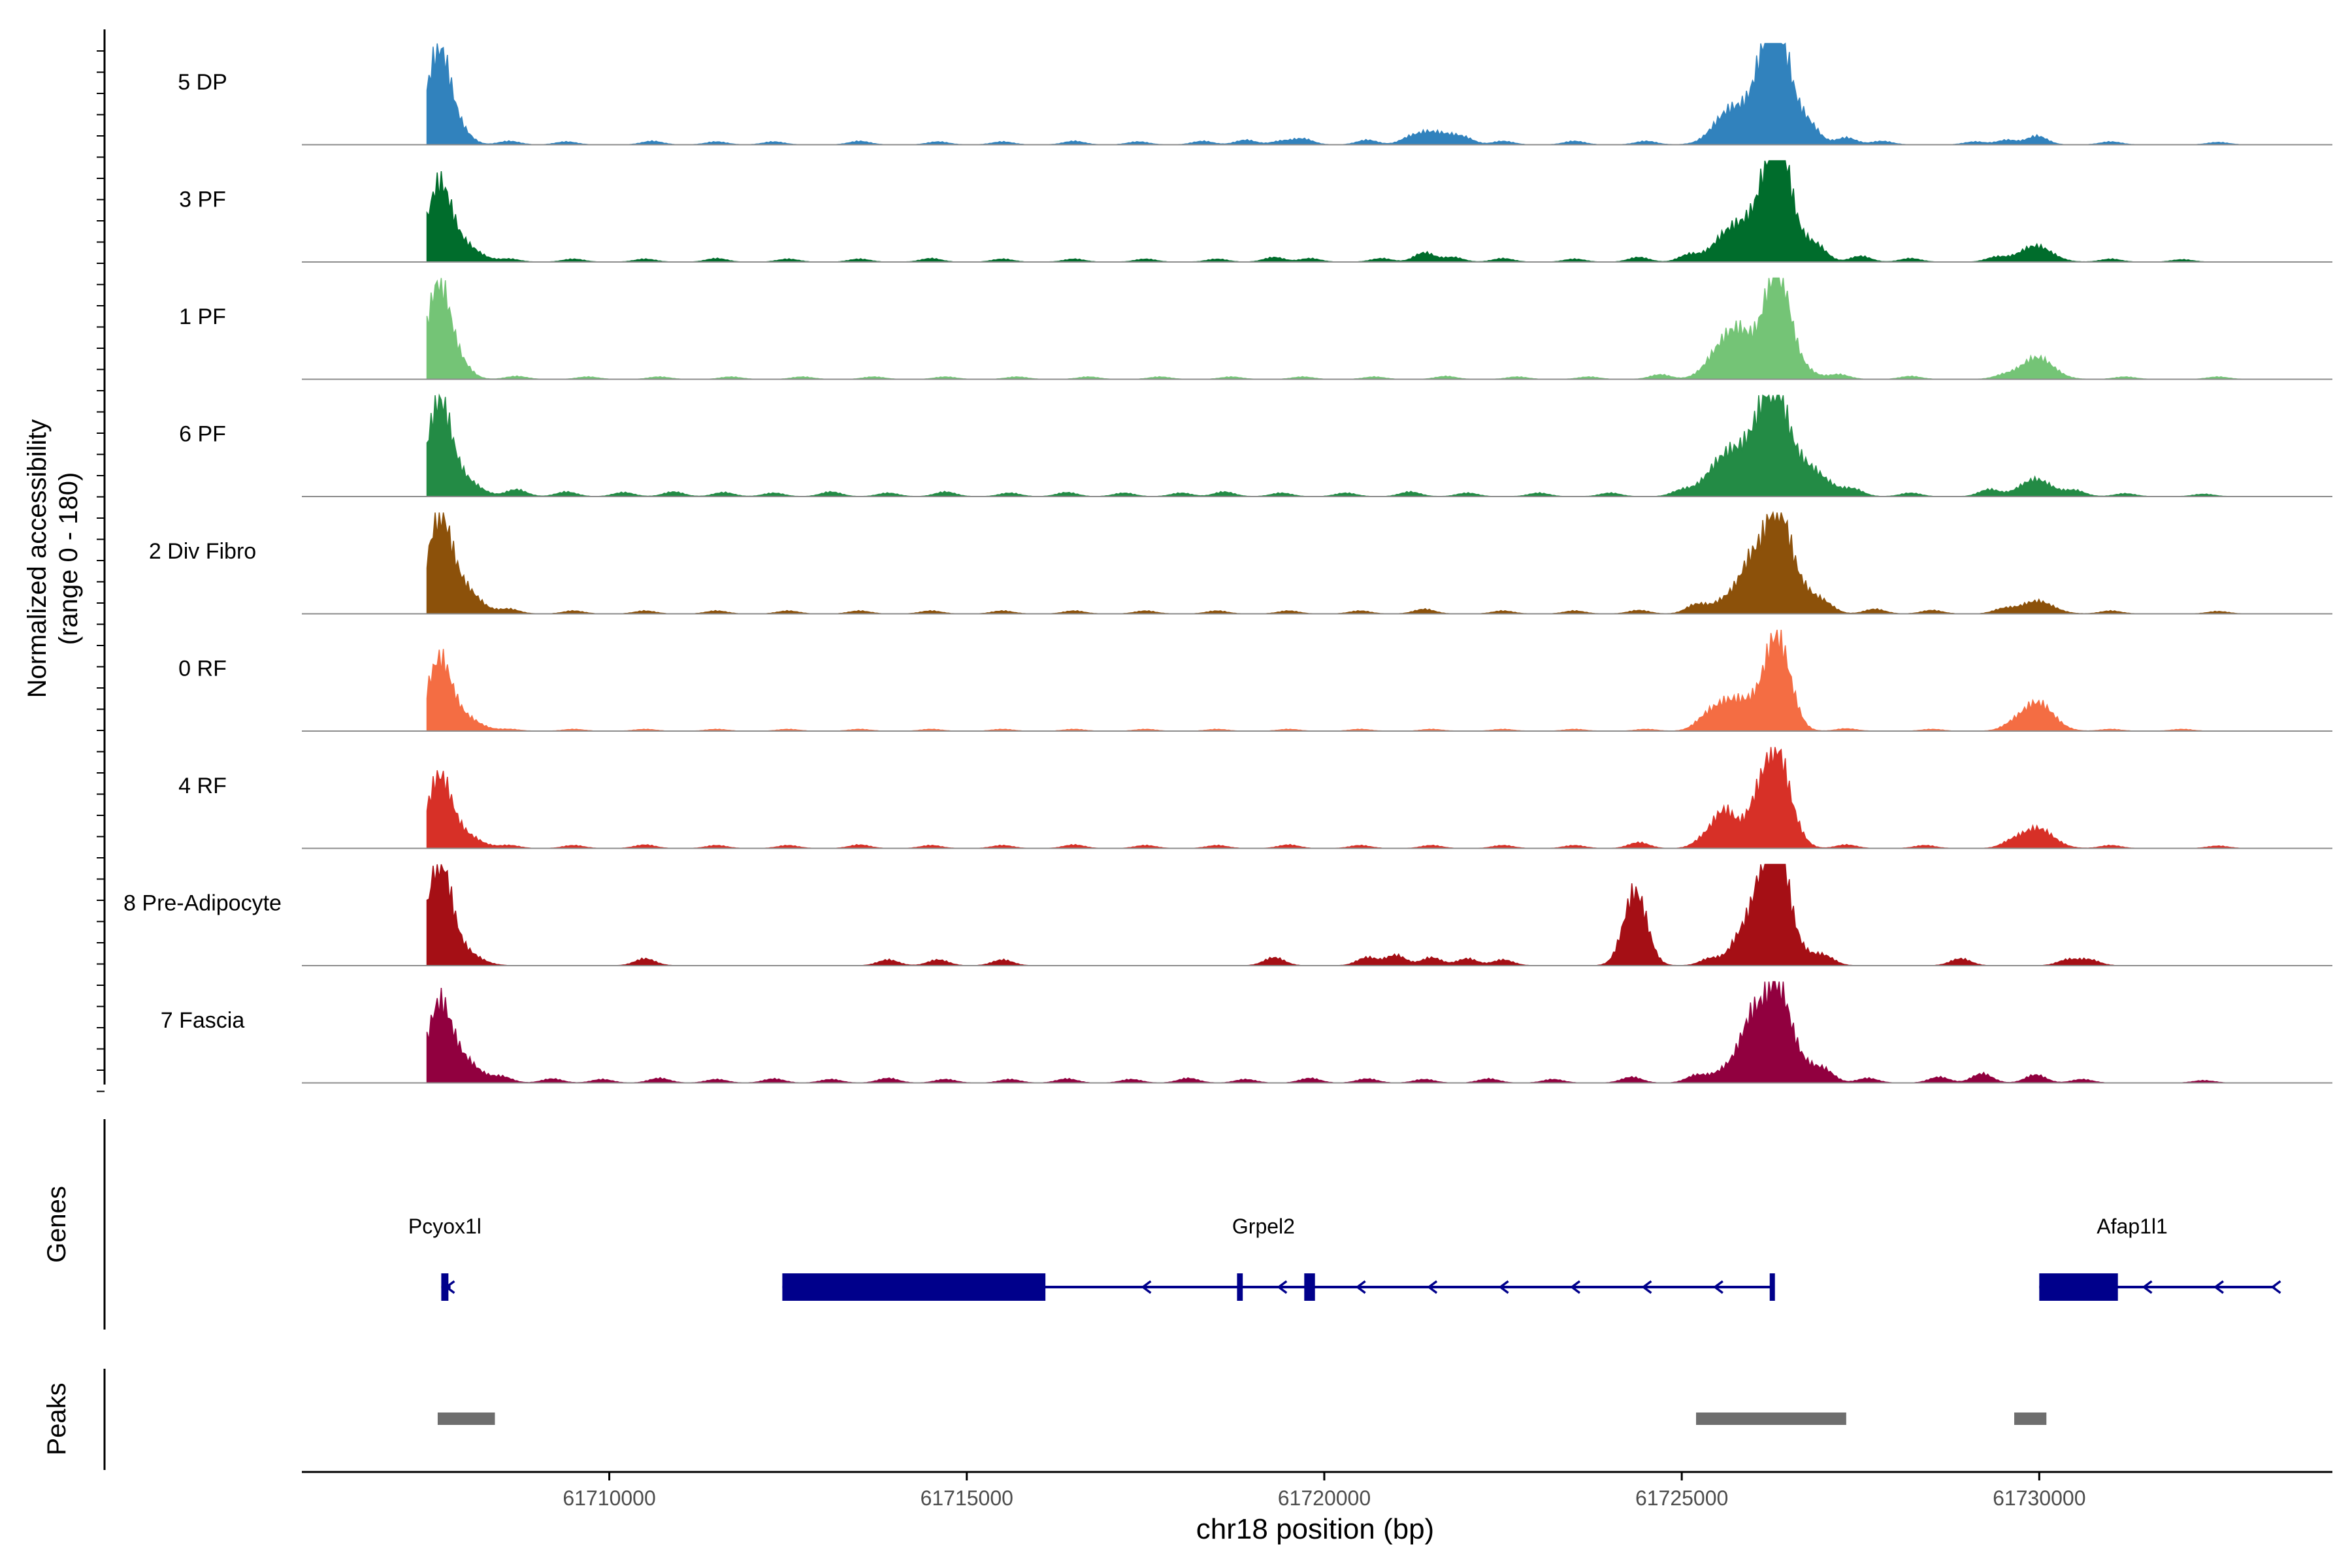  I want to click on track-0-rf: 0 RF, so click(1255, 680).